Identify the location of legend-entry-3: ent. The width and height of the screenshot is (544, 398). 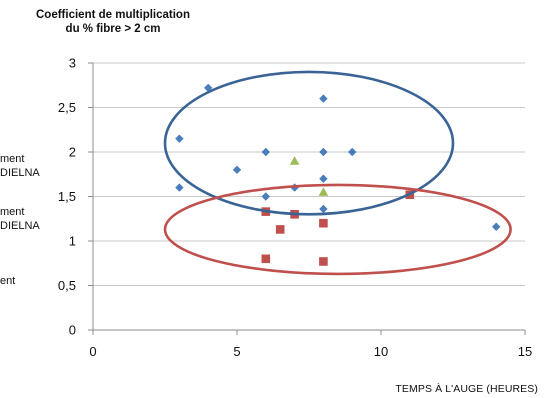
(7, 281).